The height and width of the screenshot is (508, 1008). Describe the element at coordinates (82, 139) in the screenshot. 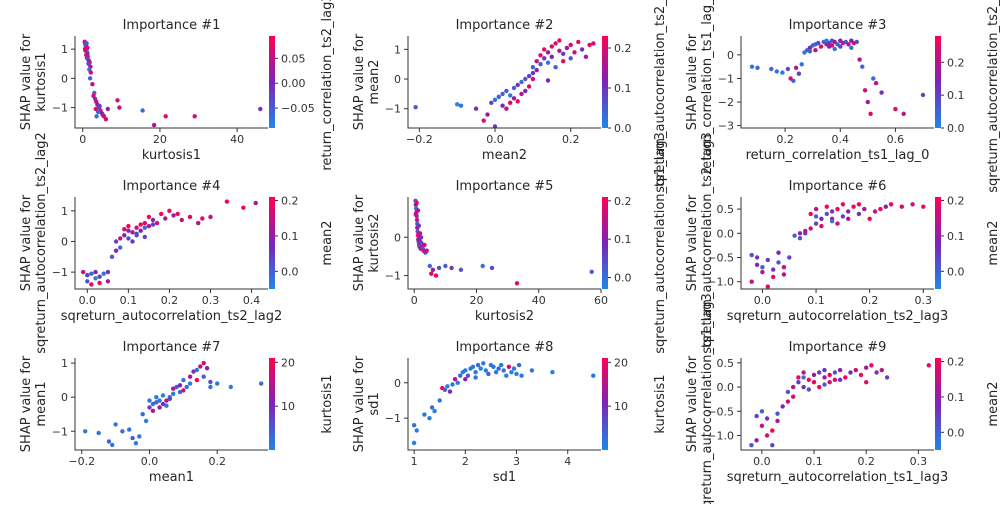

I see `x-tick-label: 0` at that location.